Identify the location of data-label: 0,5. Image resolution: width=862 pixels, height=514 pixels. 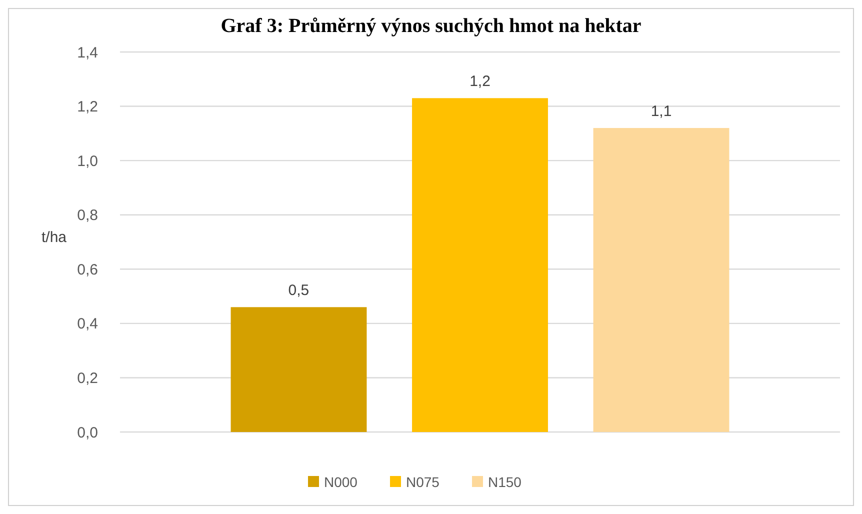
(299, 291).